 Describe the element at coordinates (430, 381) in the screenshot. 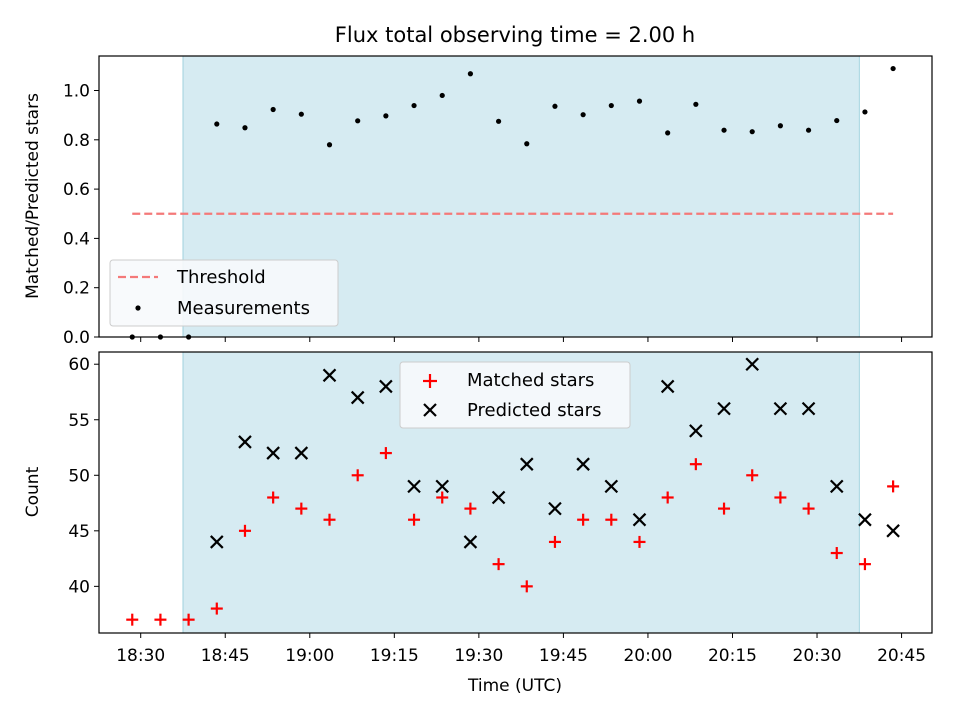

I see `legend-matched-swatch` at that location.